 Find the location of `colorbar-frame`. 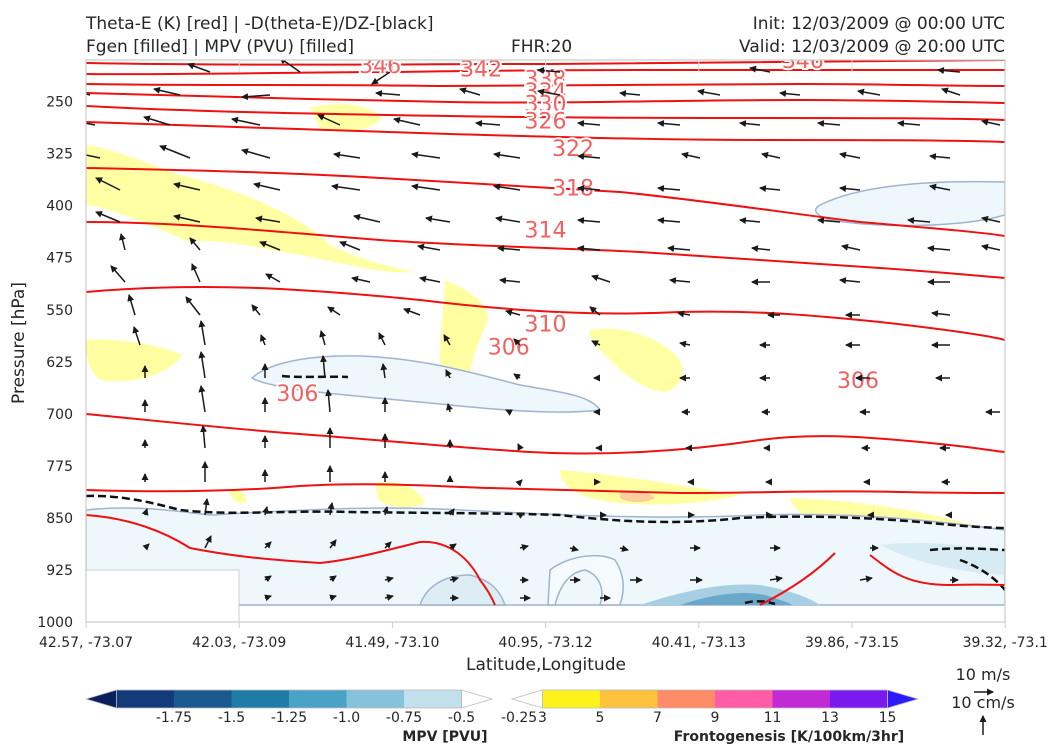

colorbar-frame is located at coordinates (715, 699).